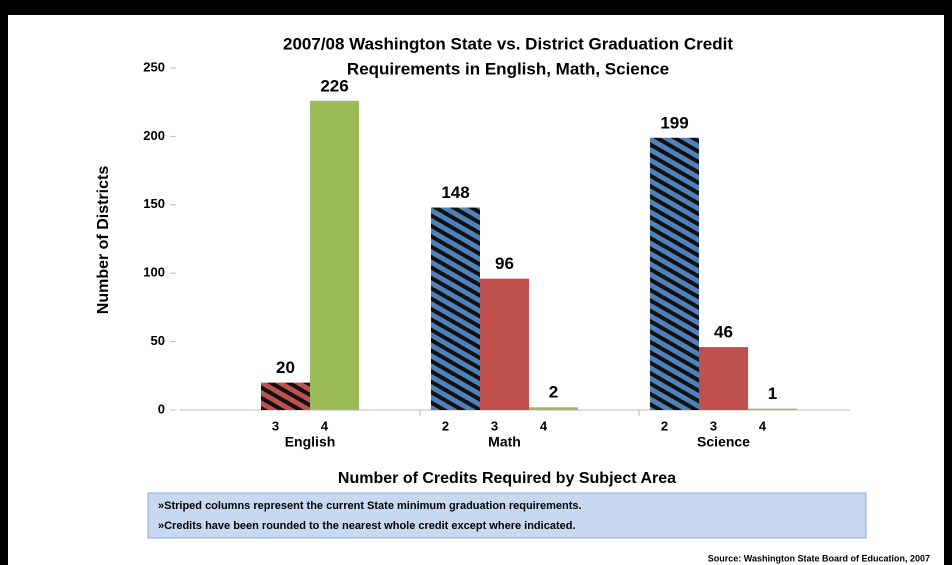 The width and height of the screenshot is (952, 565). Describe the element at coordinates (504, 442) in the screenshot. I see `group-label: Math` at that location.